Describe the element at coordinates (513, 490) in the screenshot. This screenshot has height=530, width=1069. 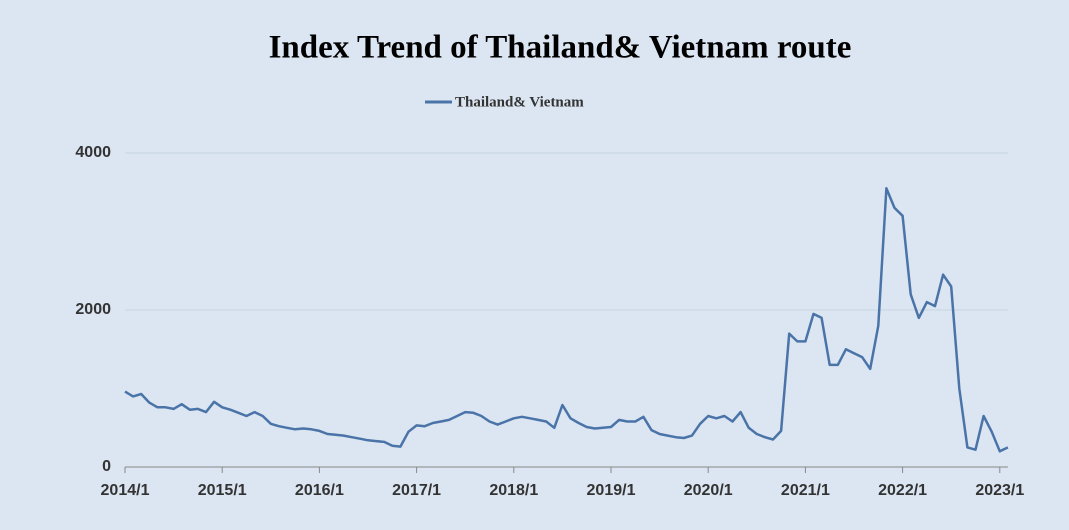
I see `x-tick-label: 2018/1` at that location.